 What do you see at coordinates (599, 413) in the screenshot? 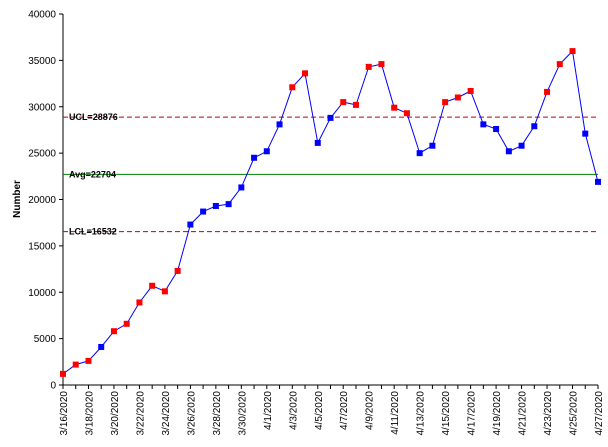
I see `x-tick-label: 4/27/2020` at bounding box center [599, 413].